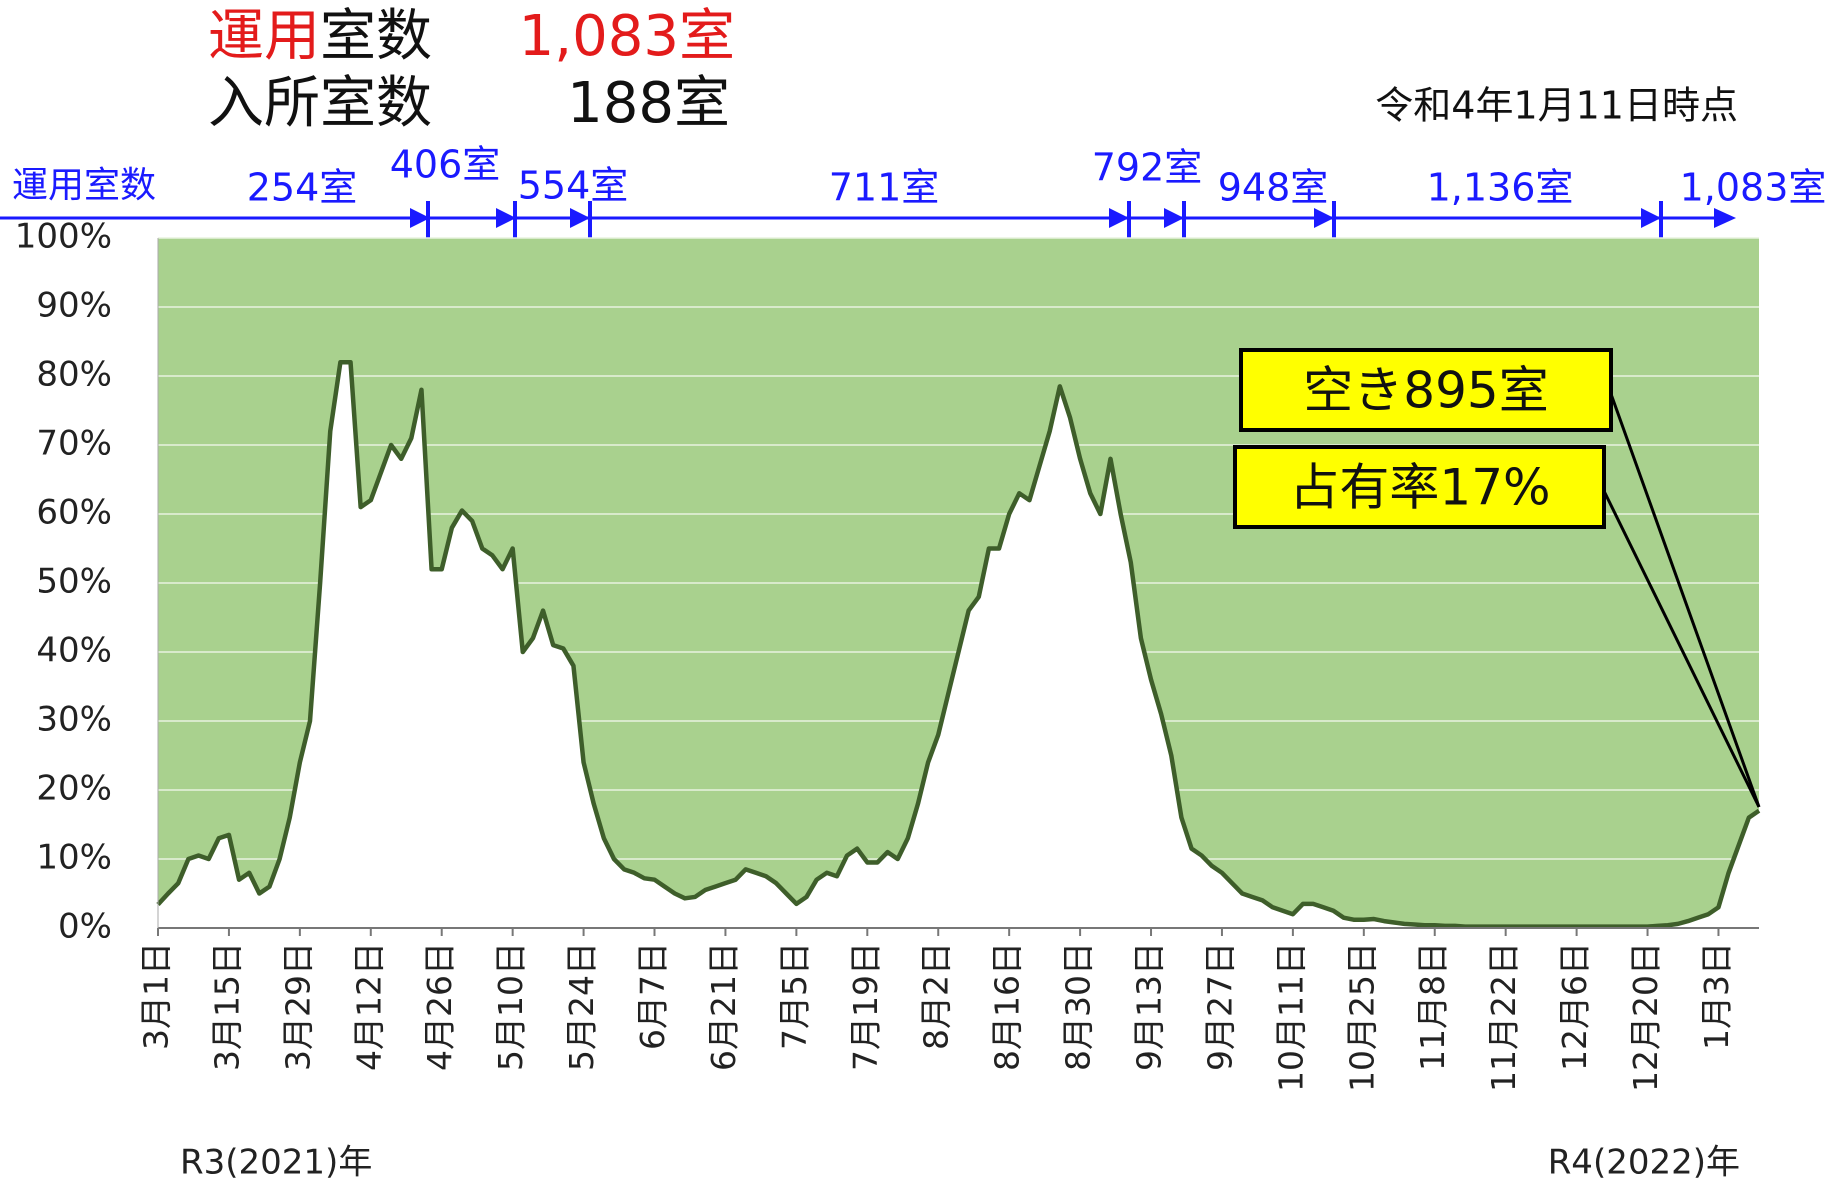 This screenshot has height=1184, width=1834. What do you see at coordinates (1147, 168) in the screenshot?
I see `capacity-label: 792室` at bounding box center [1147, 168].